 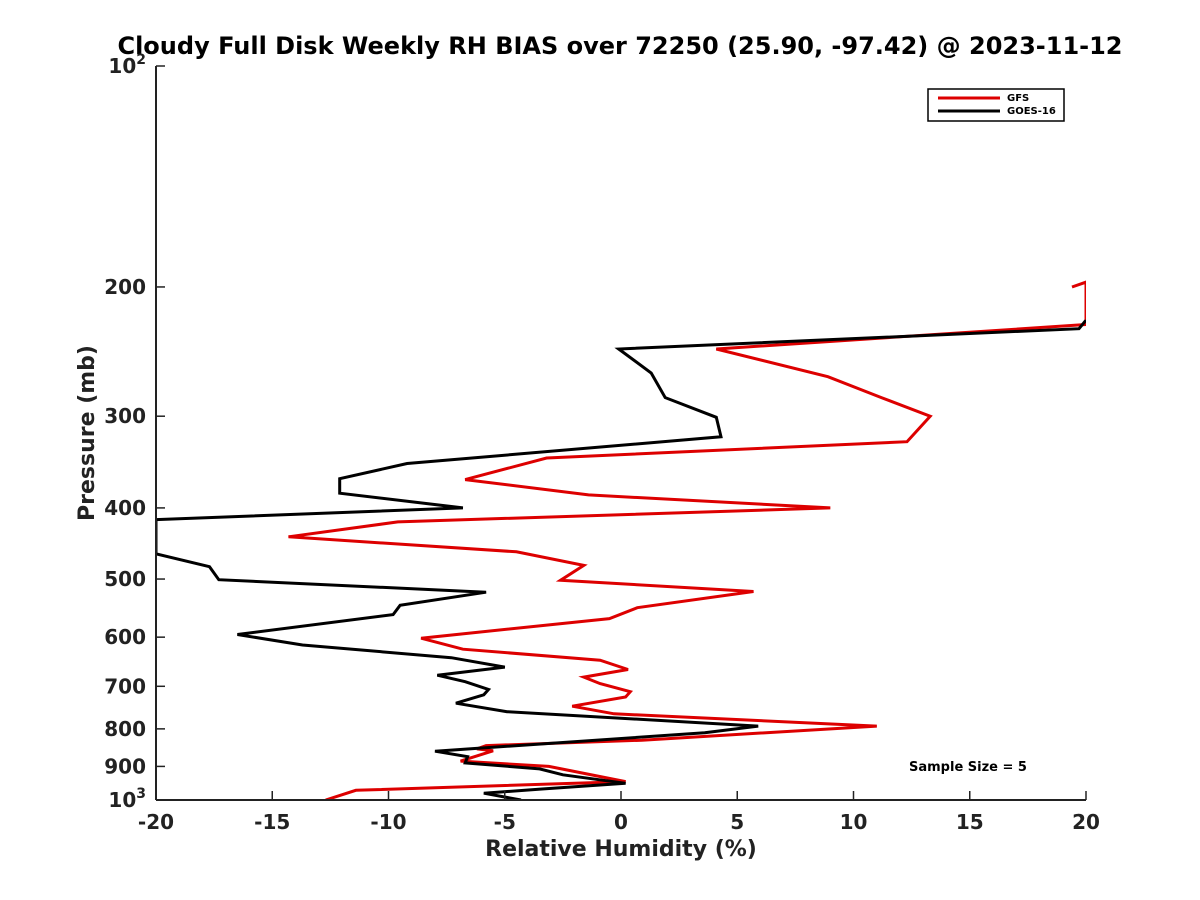 What do you see at coordinates (87, 433) in the screenshot?
I see `y-axis-label: Pressure (mb)` at bounding box center [87, 433].